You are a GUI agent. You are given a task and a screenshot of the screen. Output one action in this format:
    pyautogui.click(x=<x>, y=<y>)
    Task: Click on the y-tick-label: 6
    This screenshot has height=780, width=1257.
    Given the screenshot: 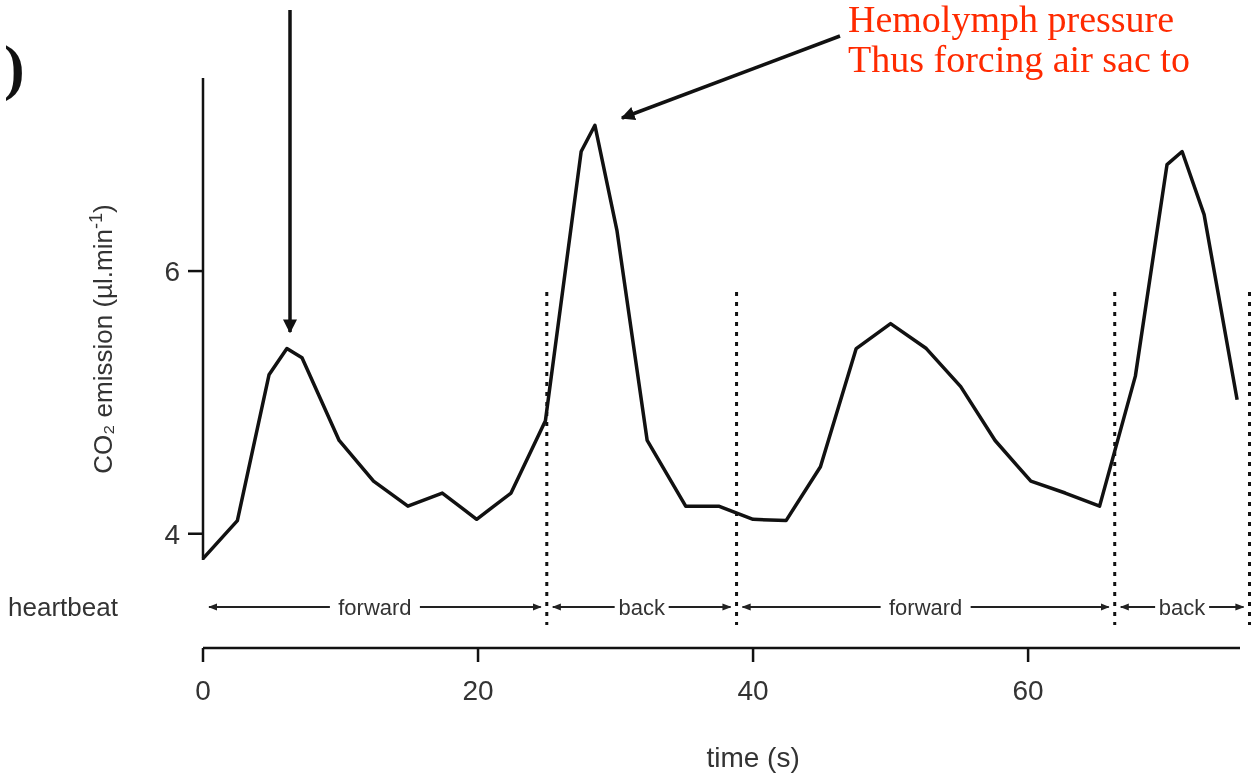 What is the action you would take?
    pyautogui.click(x=172, y=271)
    